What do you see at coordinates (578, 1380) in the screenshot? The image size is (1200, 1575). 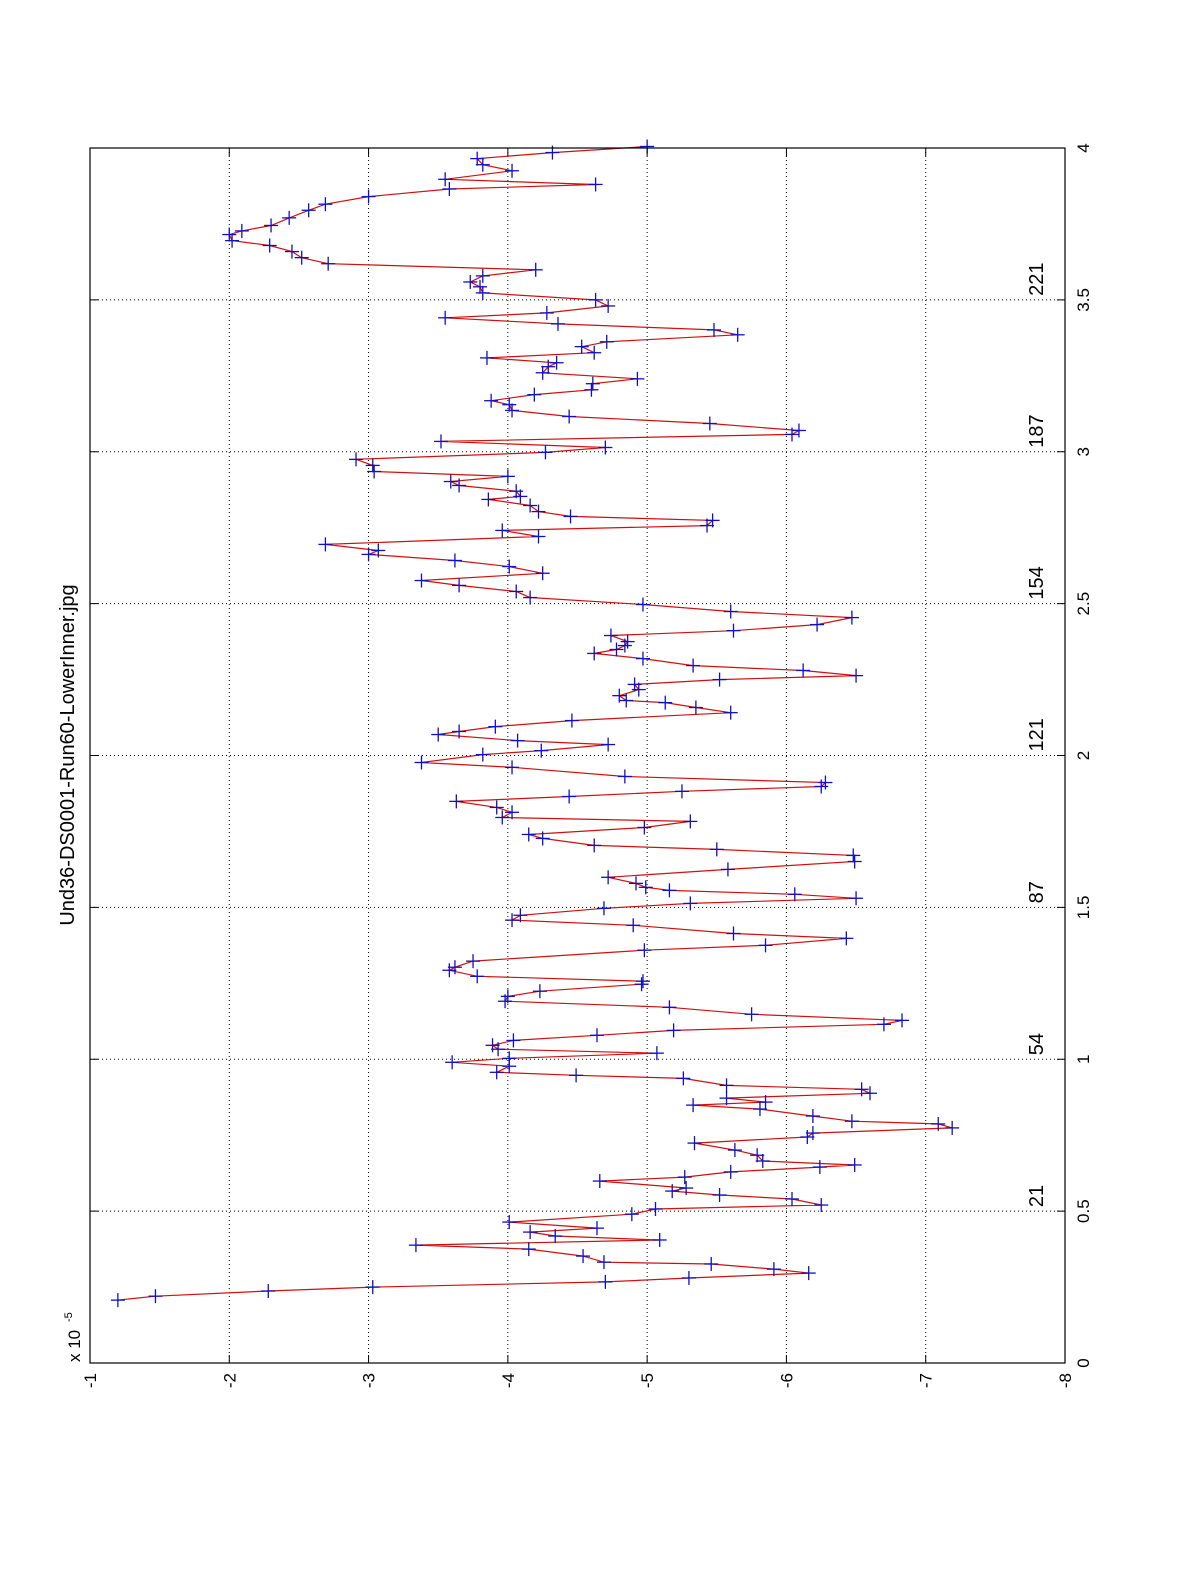 I see `y-tick-labels: -1 -2 -3 -4 -5 -6 -7 -8` at bounding box center [578, 1380].